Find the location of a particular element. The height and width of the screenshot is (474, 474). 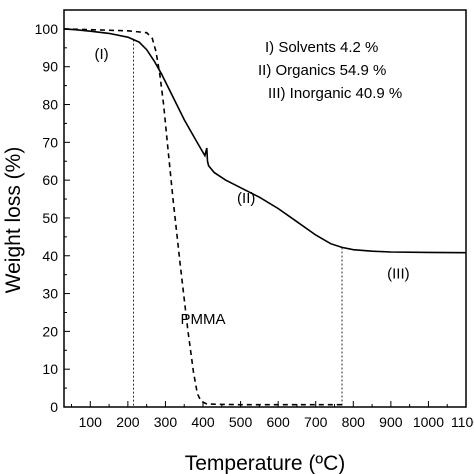

y-tick-label: 80 is located at coordinates (50, 105).